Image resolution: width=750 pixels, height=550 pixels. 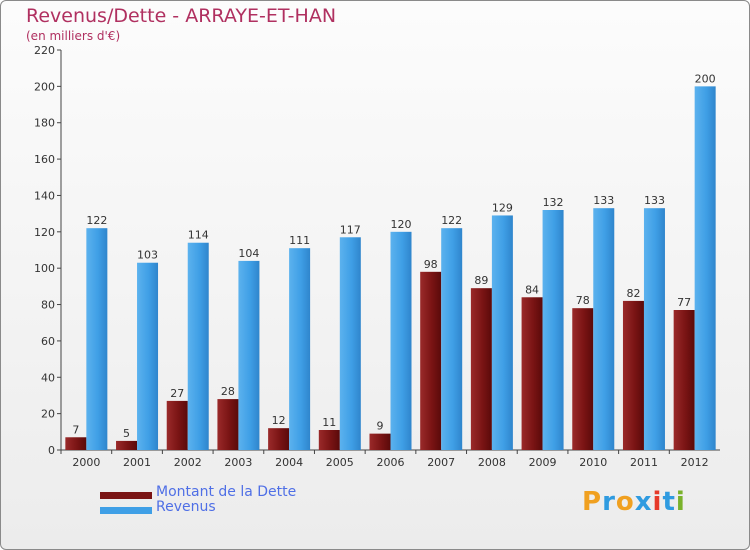 What do you see at coordinates (633, 293) in the screenshot?
I see `data-label-debt: 82` at bounding box center [633, 293].